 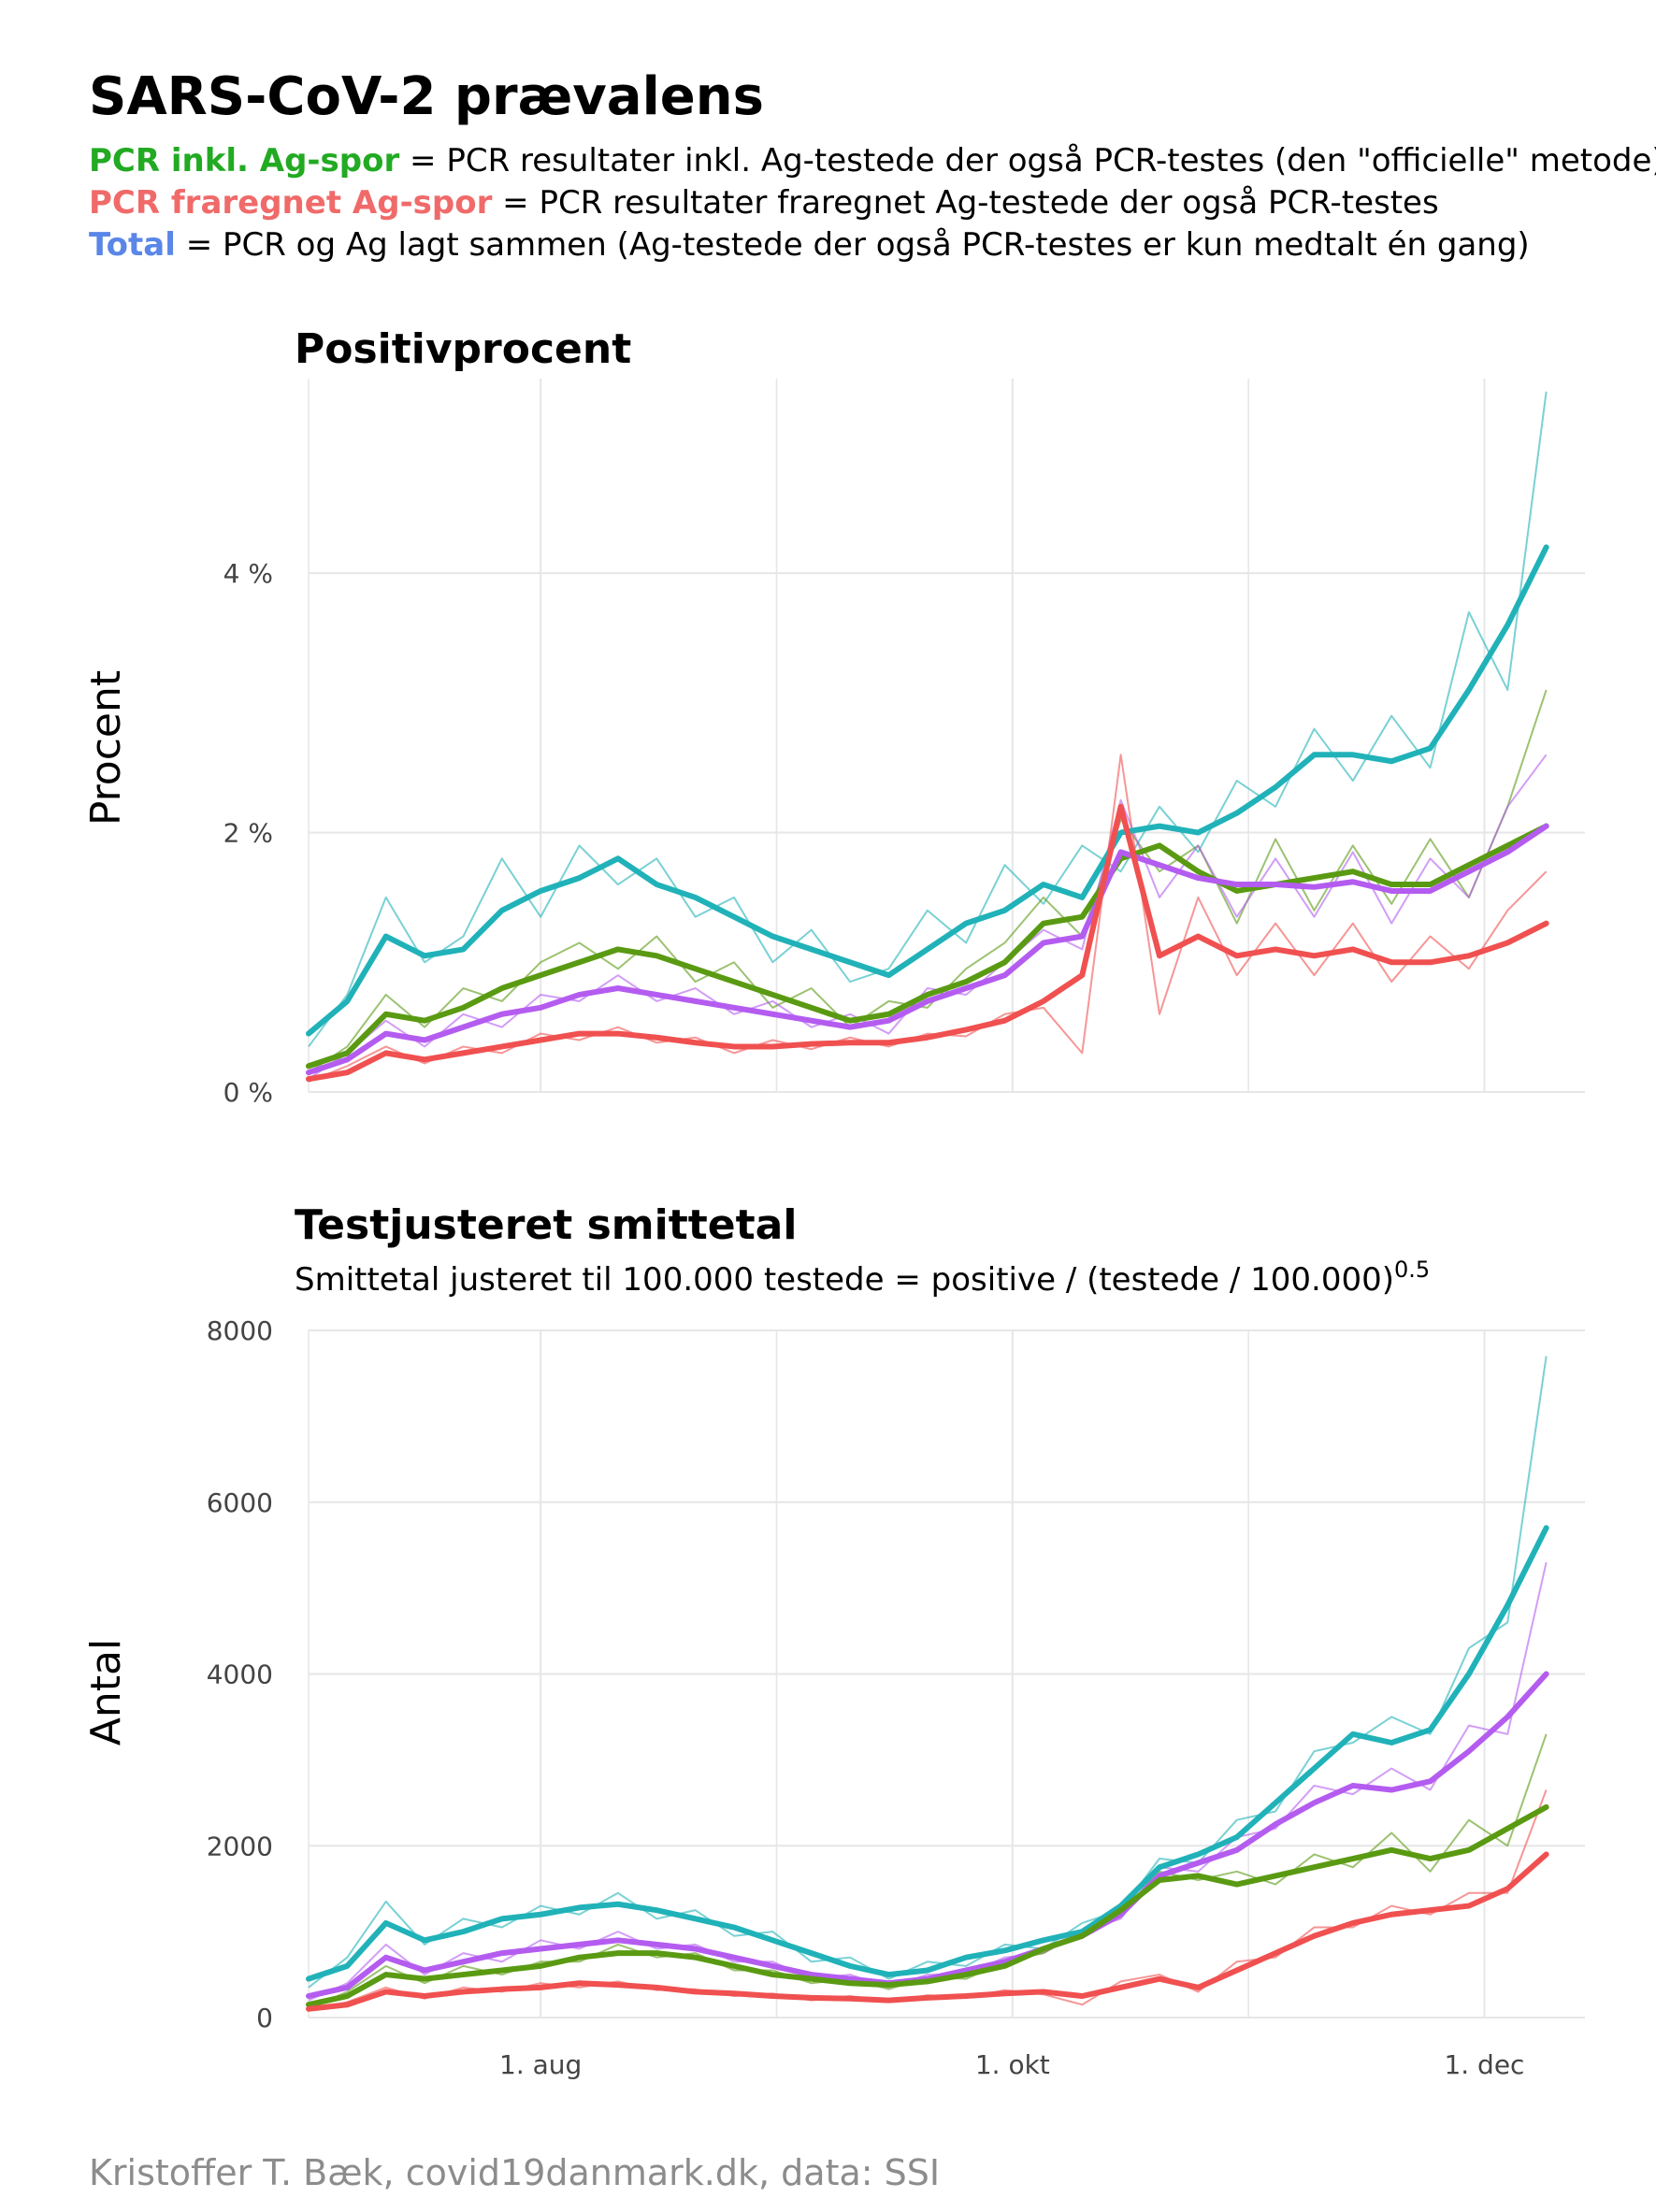 What do you see at coordinates (546, 1225) in the screenshot?
I see `panel-title-smittetal: Testjusteret smittetal` at bounding box center [546, 1225].